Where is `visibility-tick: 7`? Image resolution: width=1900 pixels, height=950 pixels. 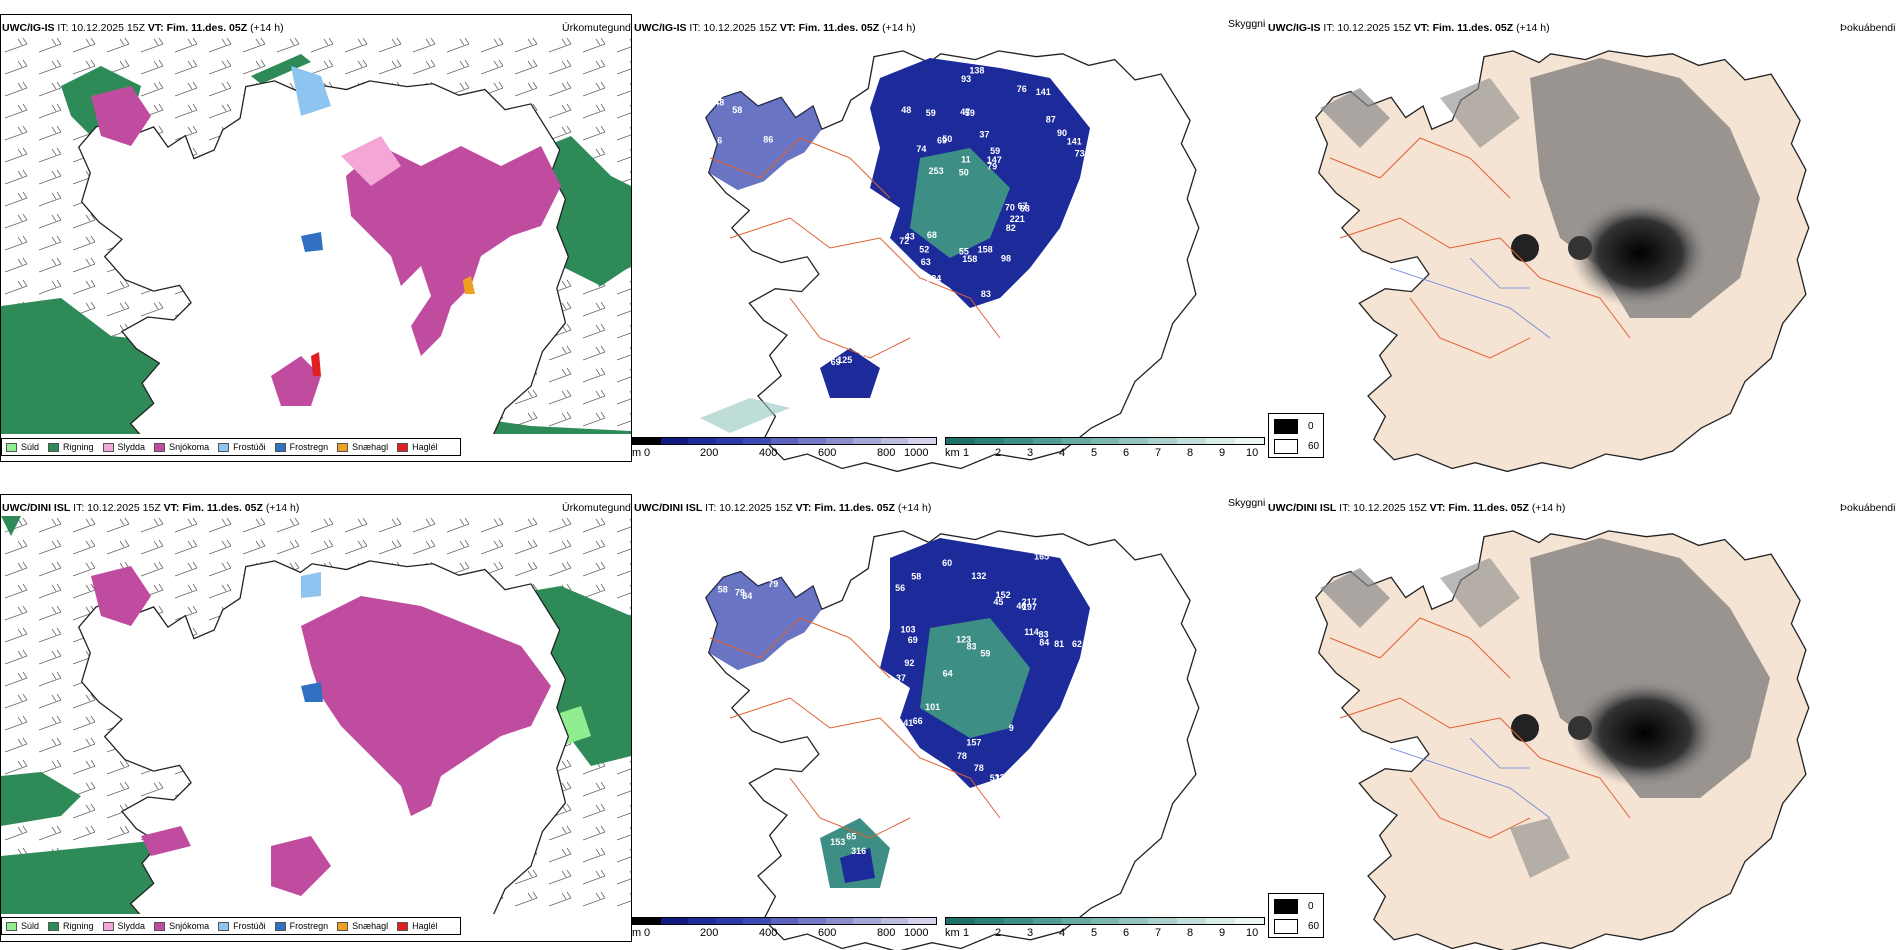
visibility-tick: 7 is located at coordinates (1158, 933).